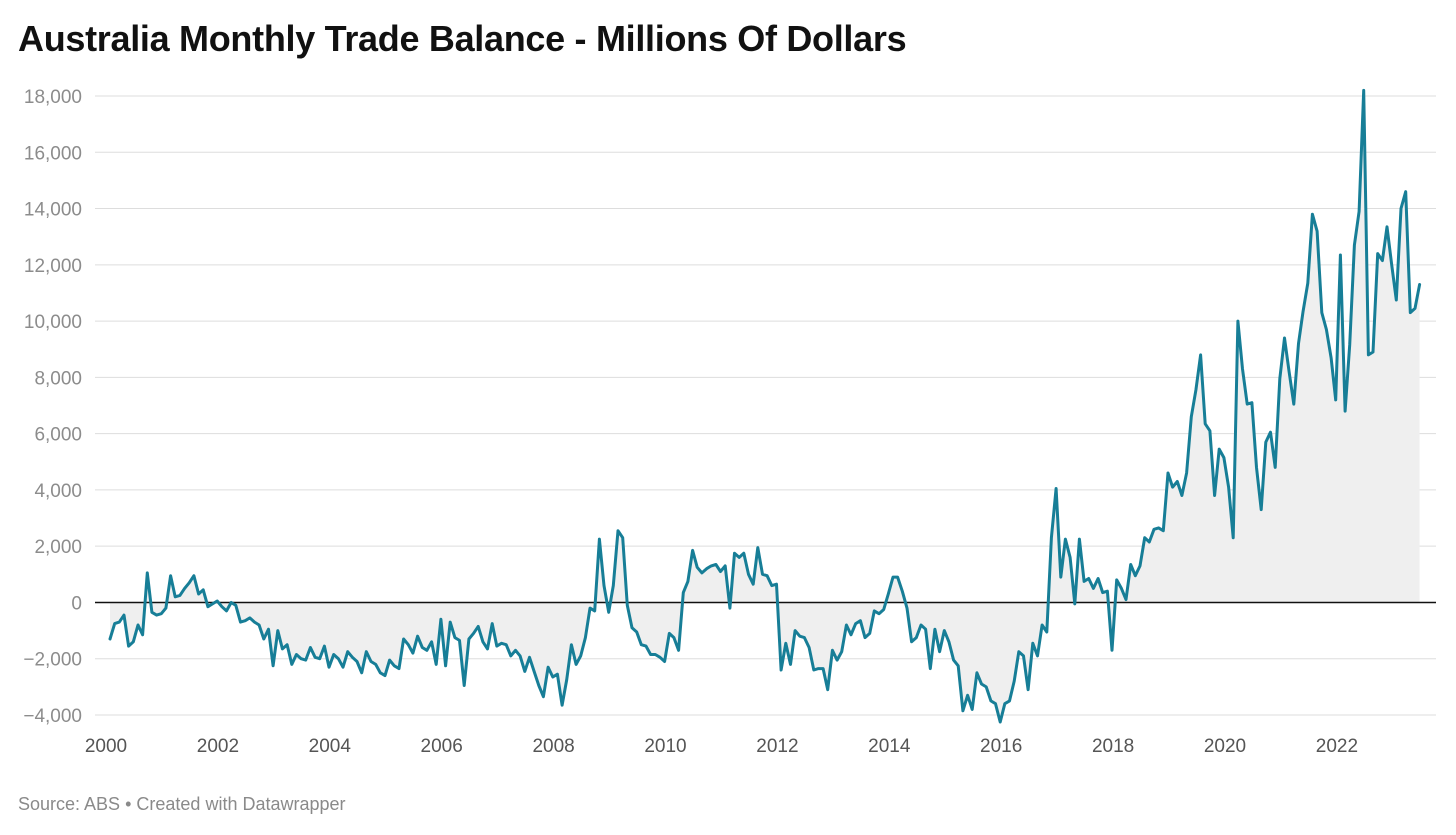 The image size is (1456, 835). Describe the element at coordinates (58, 435) in the screenshot. I see `y-tick-label: 6,000` at that location.